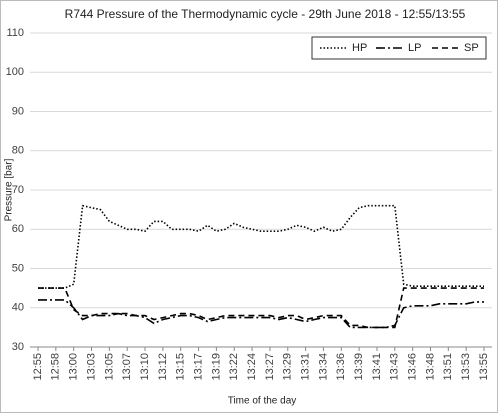  Describe the element at coordinates (18, 347) in the screenshot. I see `y-tick-label: 30` at that location.